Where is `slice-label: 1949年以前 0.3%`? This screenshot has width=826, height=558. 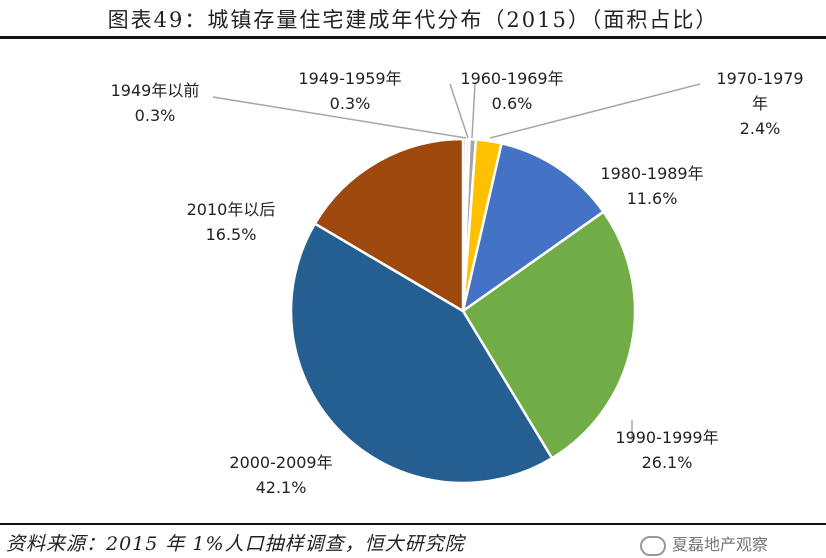 slice-label: 1949年以前 0.3% is located at coordinates (155, 103).